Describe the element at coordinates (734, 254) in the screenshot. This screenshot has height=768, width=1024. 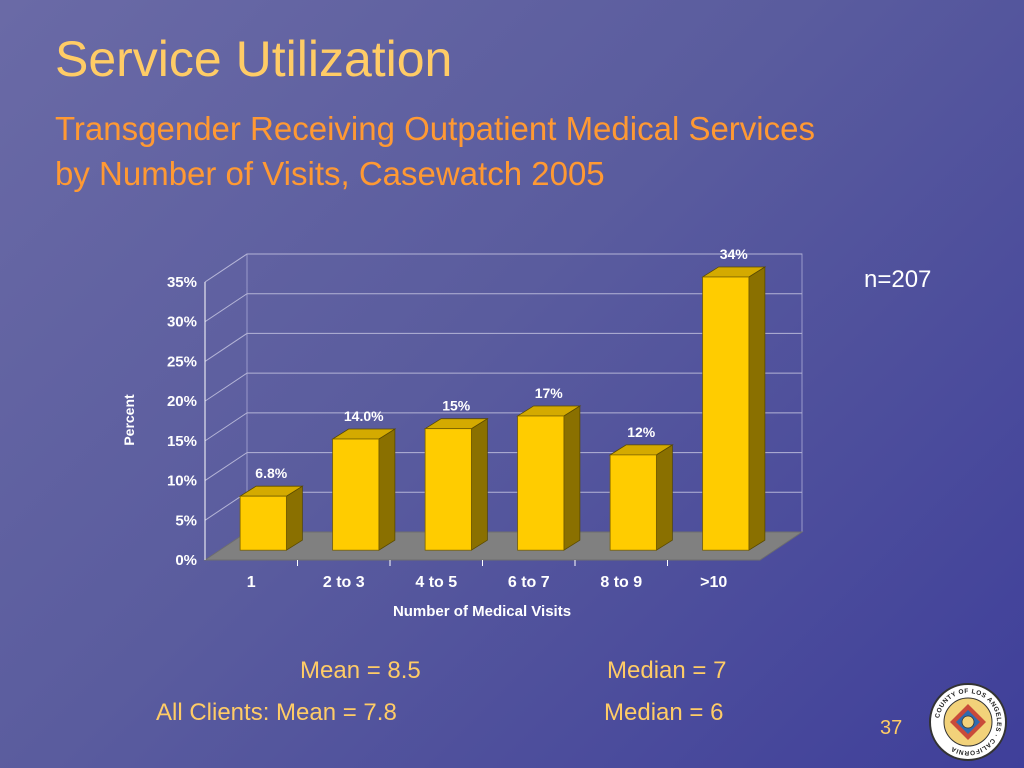
I see `bar-data-label: 34%` at that location.